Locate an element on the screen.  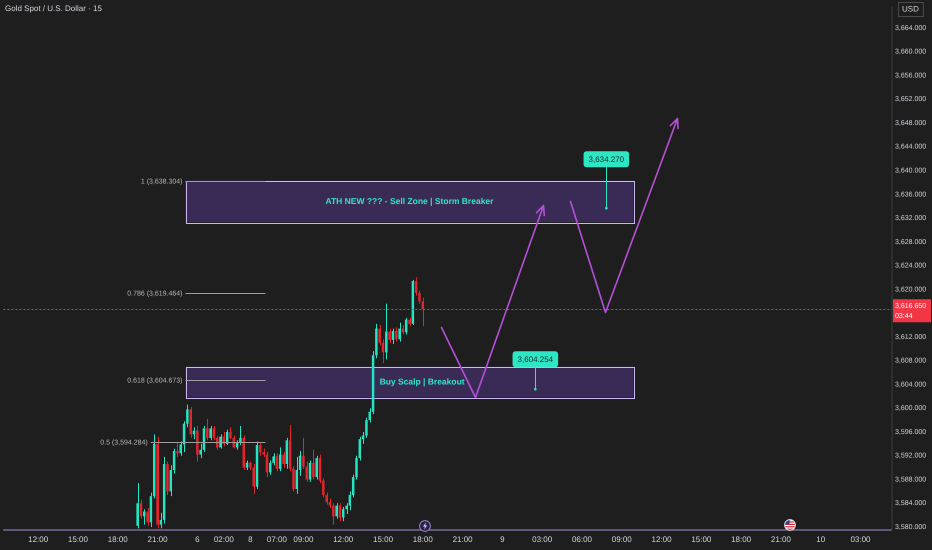
annotation: 3,604.254 is located at coordinates (536, 359).